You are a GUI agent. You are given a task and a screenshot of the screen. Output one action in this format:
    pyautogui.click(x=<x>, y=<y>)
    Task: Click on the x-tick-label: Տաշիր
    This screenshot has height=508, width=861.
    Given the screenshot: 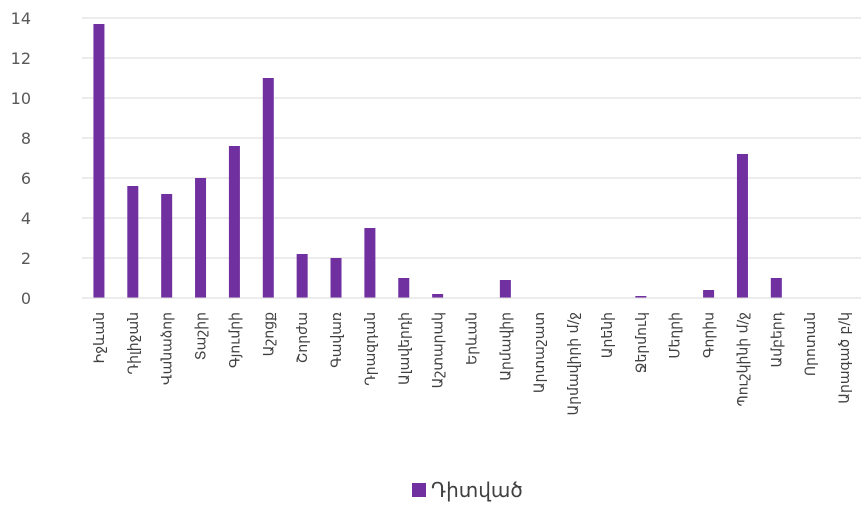 What is the action you would take?
    pyautogui.click(x=202, y=336)
    